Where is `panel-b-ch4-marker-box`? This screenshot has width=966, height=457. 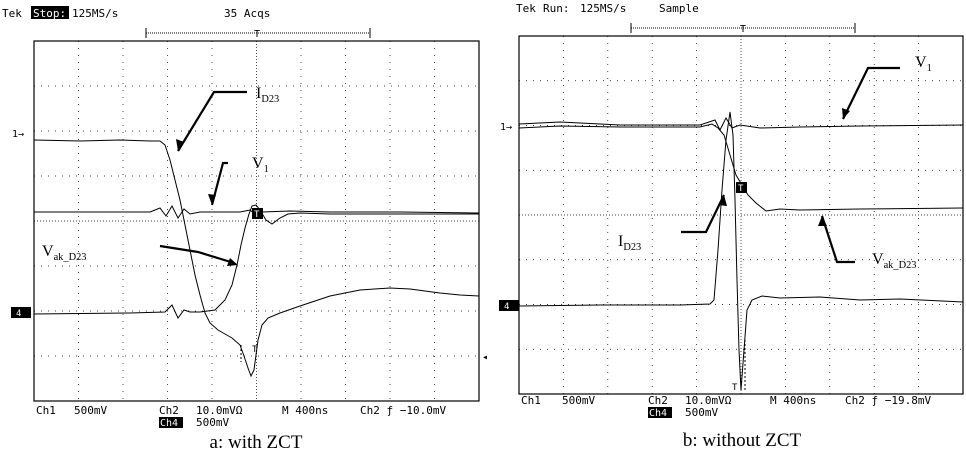 panel-b-ch4-marker-box is located at coordinates (509, 305).